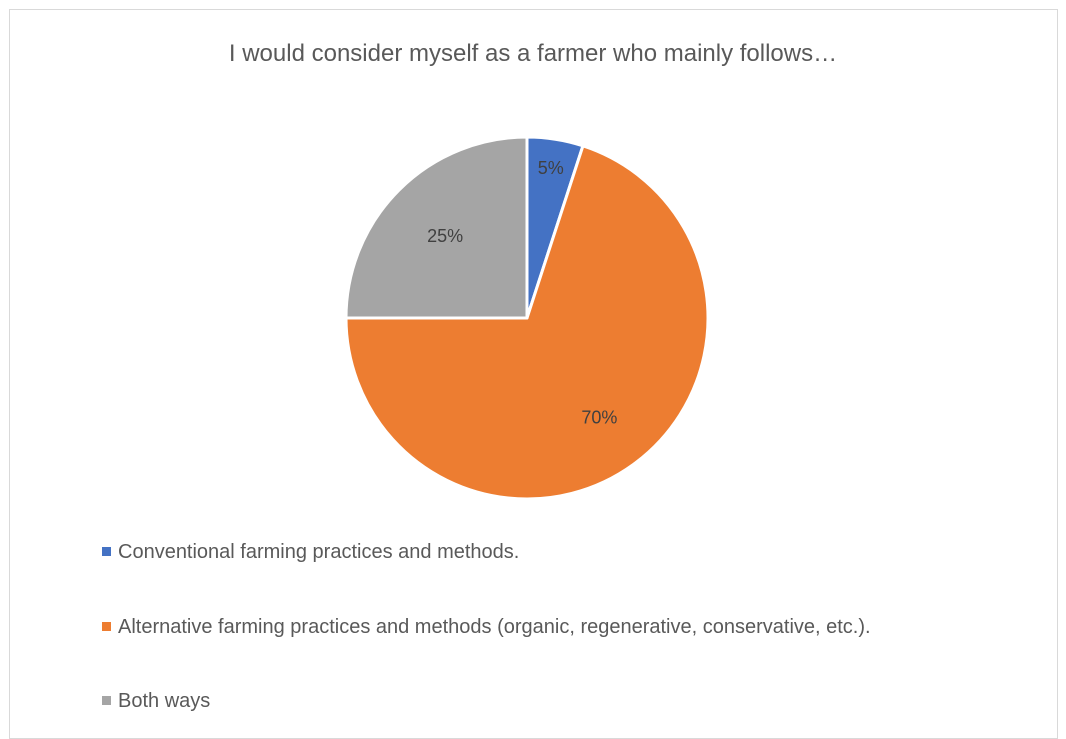  I want to click on pie-slice-both, so click(436, 227).